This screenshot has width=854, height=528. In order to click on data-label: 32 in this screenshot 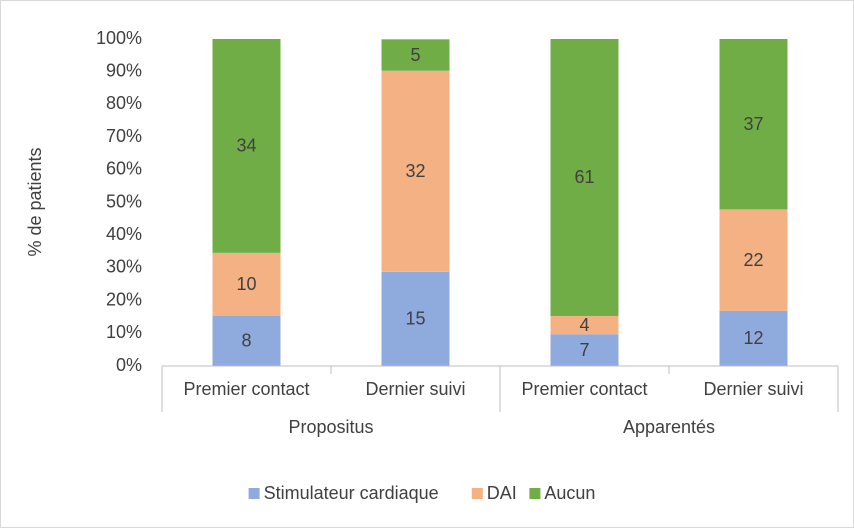, I will do `click(415, 171)`.